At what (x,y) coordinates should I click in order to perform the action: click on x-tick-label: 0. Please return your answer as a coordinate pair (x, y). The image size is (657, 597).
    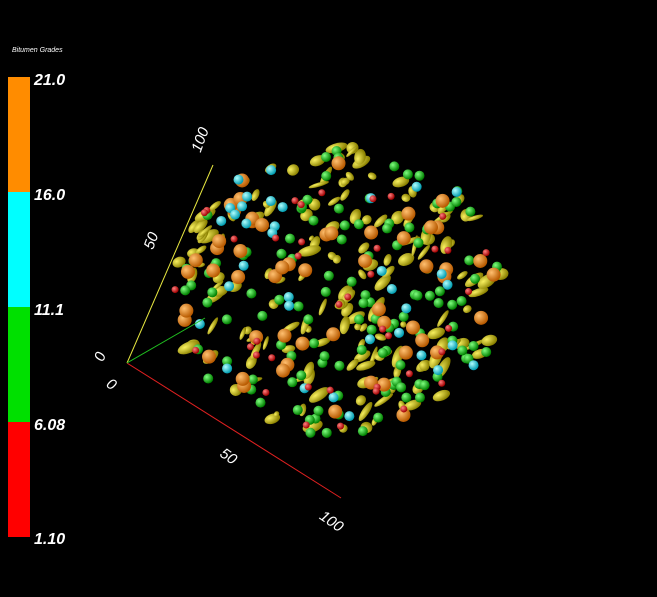
    Looking at the image, I should click on (111, 384).